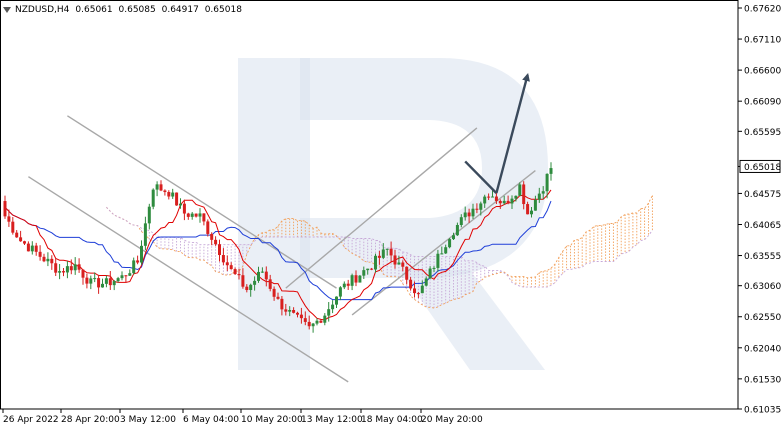 This screenshot has width=782, height=435. Describe the element at coordinates (762, 411) in the screenshot. I see `y-tick-label: 0.61035` at that location.